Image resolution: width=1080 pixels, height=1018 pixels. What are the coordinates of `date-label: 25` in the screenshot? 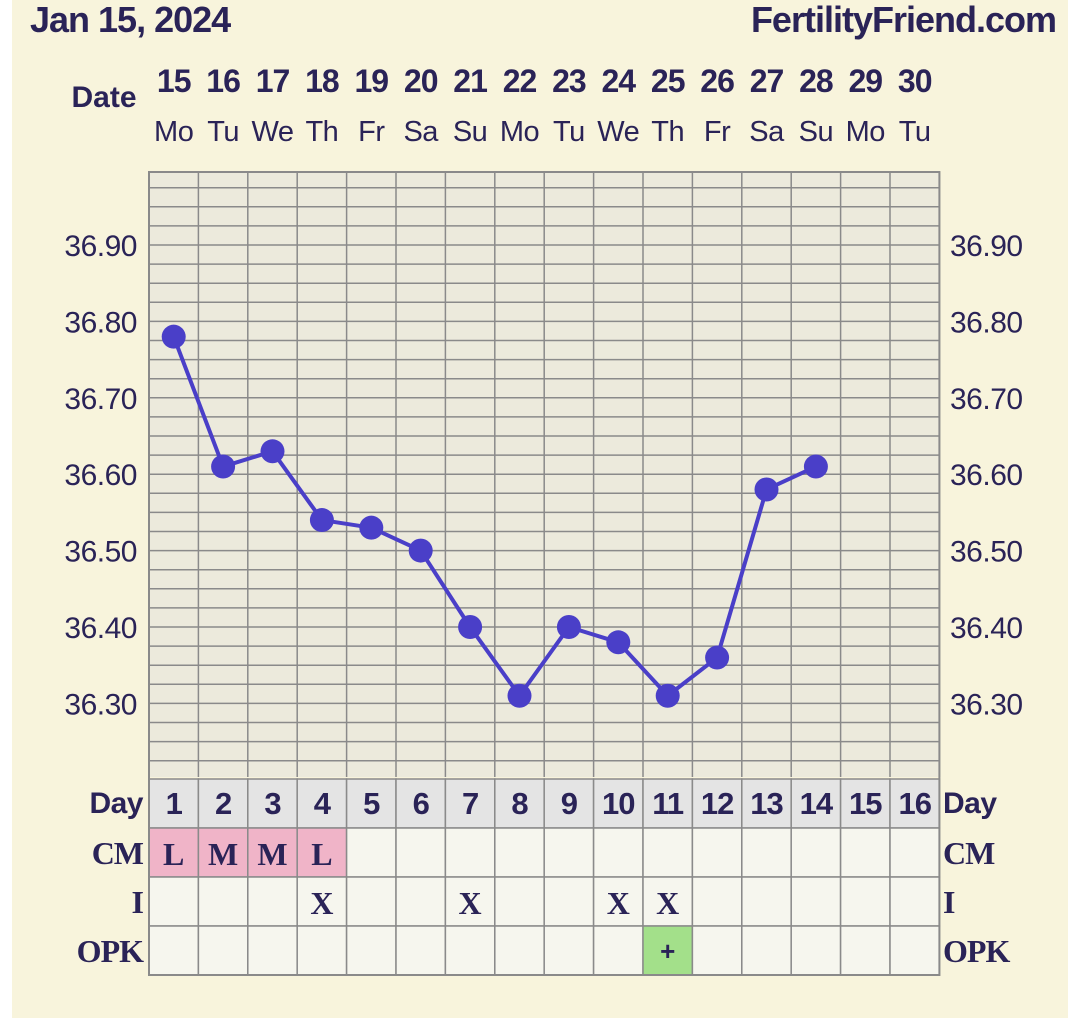 It's located at (668, 81).